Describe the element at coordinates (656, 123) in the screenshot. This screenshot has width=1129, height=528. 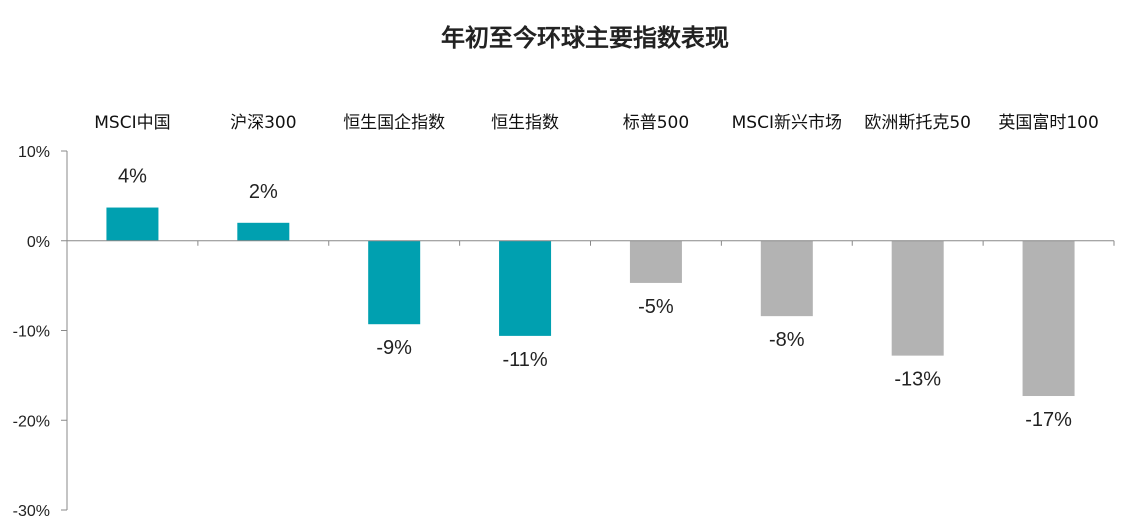
I see `category-label: 标普500` at that location.